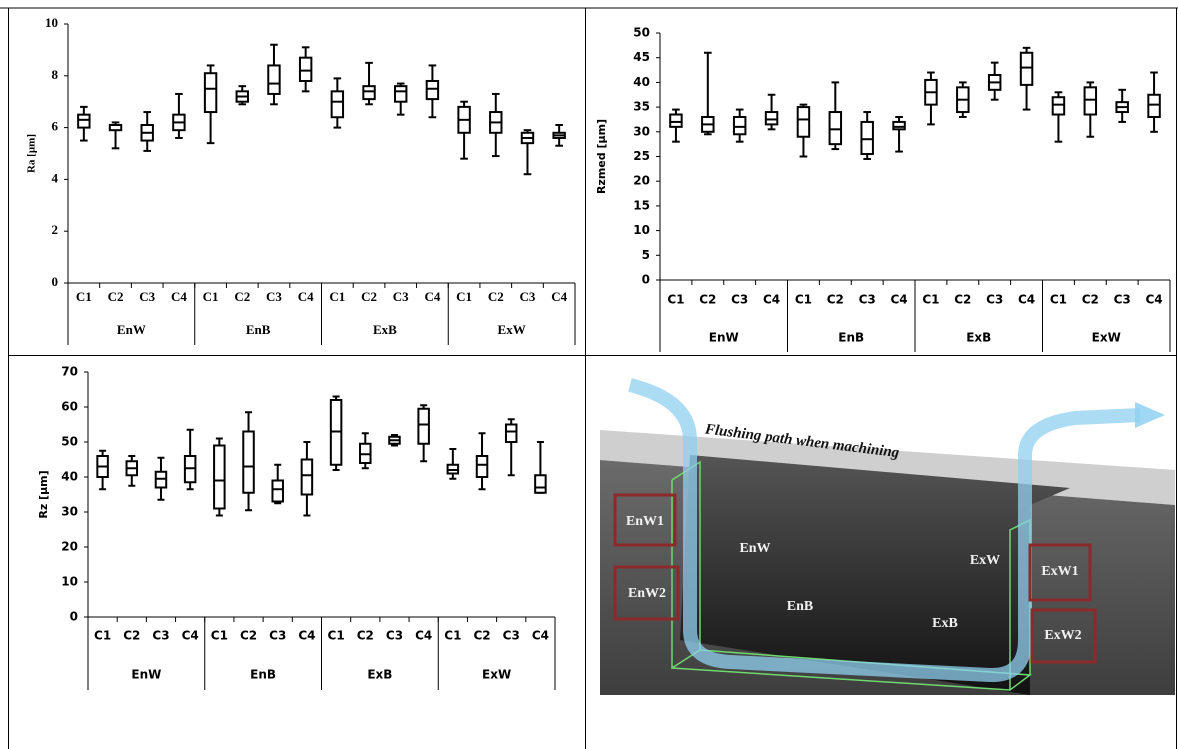 This screenshot has height=749, width=1178. I want to click on y-tick-label: 8, so click(55, 74).